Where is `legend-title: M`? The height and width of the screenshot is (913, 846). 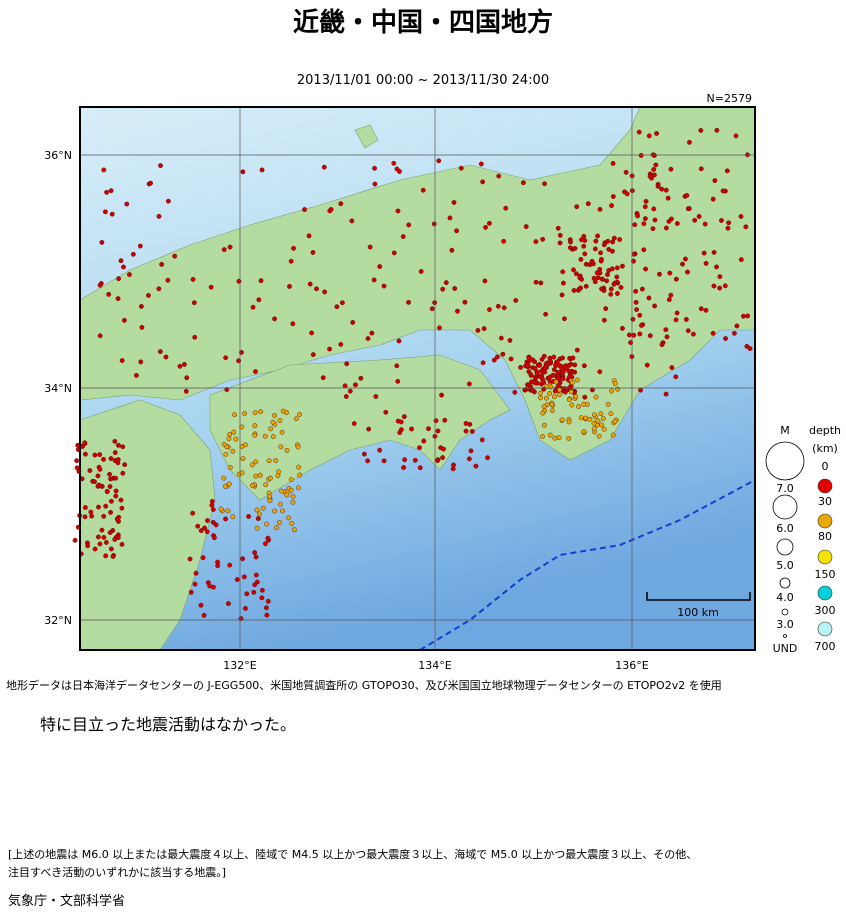
legend-title: M is located at coordinates (785, 430).